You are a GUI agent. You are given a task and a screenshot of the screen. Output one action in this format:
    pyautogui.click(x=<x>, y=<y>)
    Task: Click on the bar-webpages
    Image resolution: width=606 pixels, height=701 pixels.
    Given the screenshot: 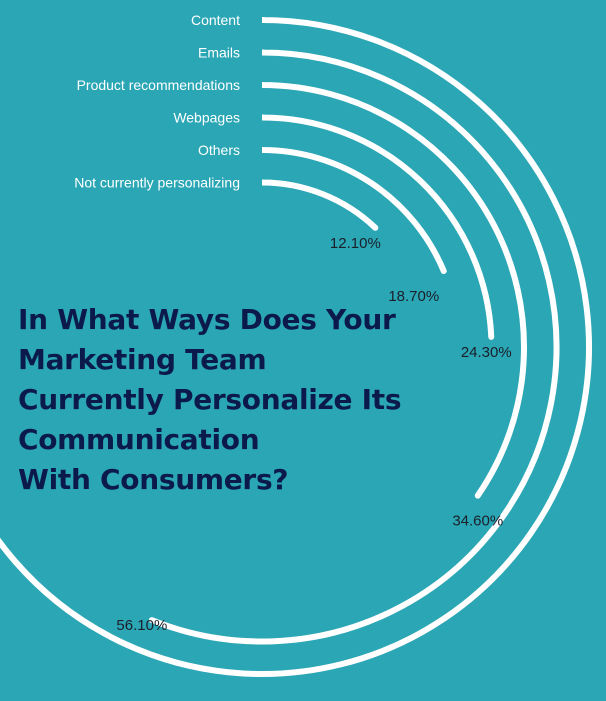 What is the action you would take?
    pyautogui.click(x=378, y=227)
    